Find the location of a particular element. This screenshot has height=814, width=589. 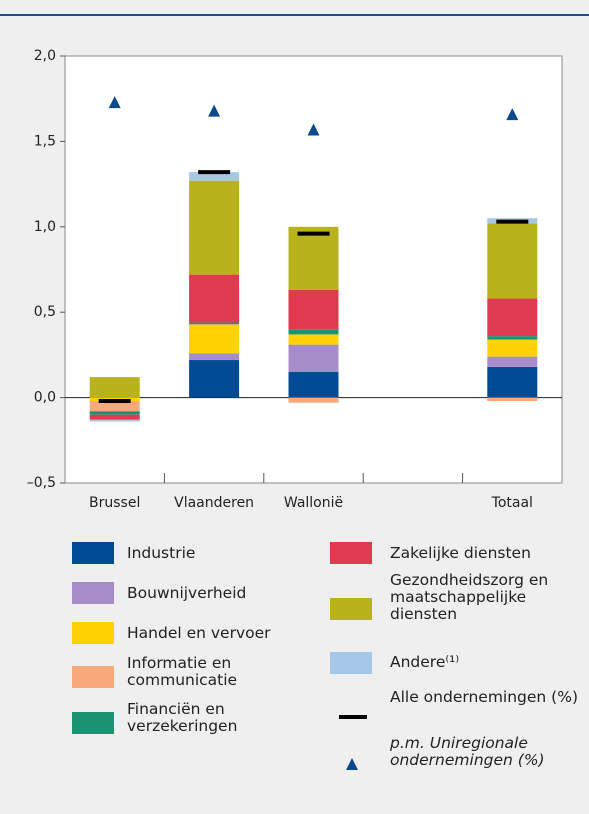

x-tick-label: Brussel is located at coordinates (114, 503).